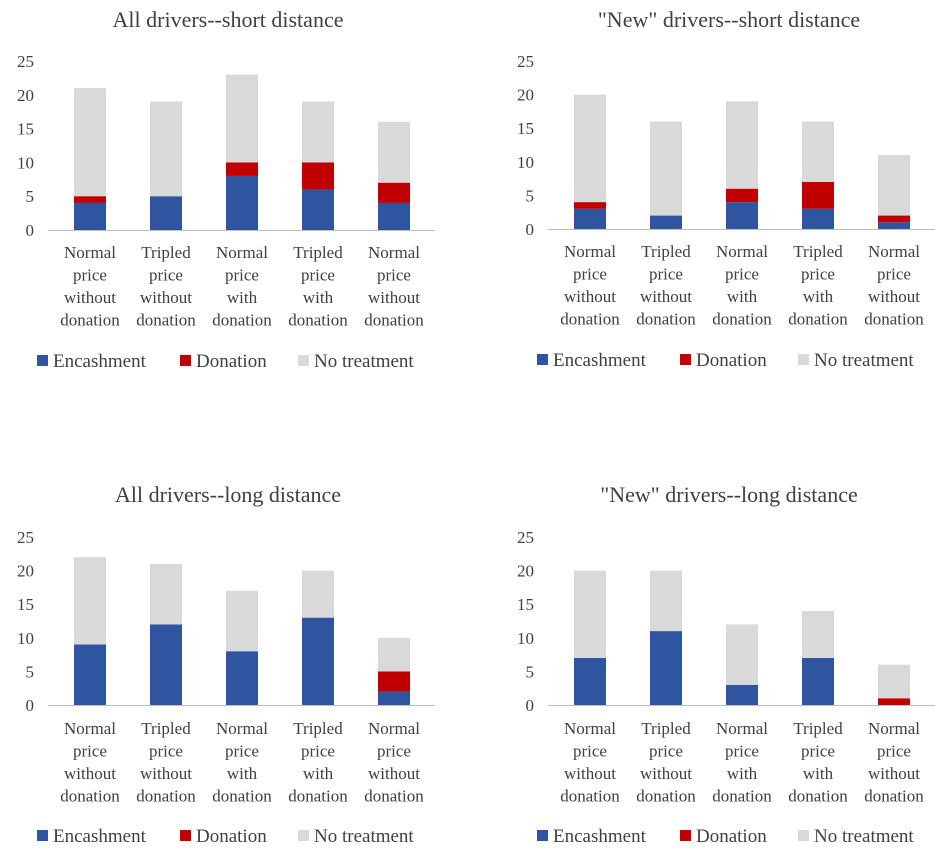 This screenshot has height=854, width=935. Describe the element at coordinates (729, 19) in the screenshot. I see `chart-title: "New" drivers--short distance` at that location.